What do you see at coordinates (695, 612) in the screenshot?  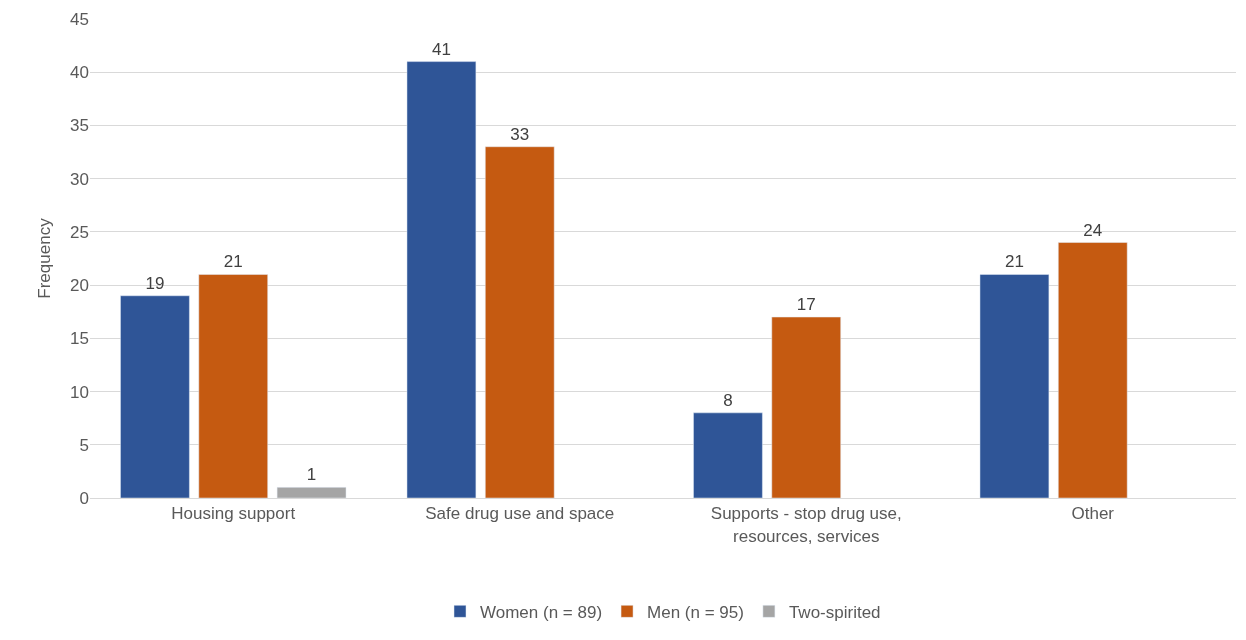 I see `legend-label: Men (n = 95)` at bounding box center [695, 612].